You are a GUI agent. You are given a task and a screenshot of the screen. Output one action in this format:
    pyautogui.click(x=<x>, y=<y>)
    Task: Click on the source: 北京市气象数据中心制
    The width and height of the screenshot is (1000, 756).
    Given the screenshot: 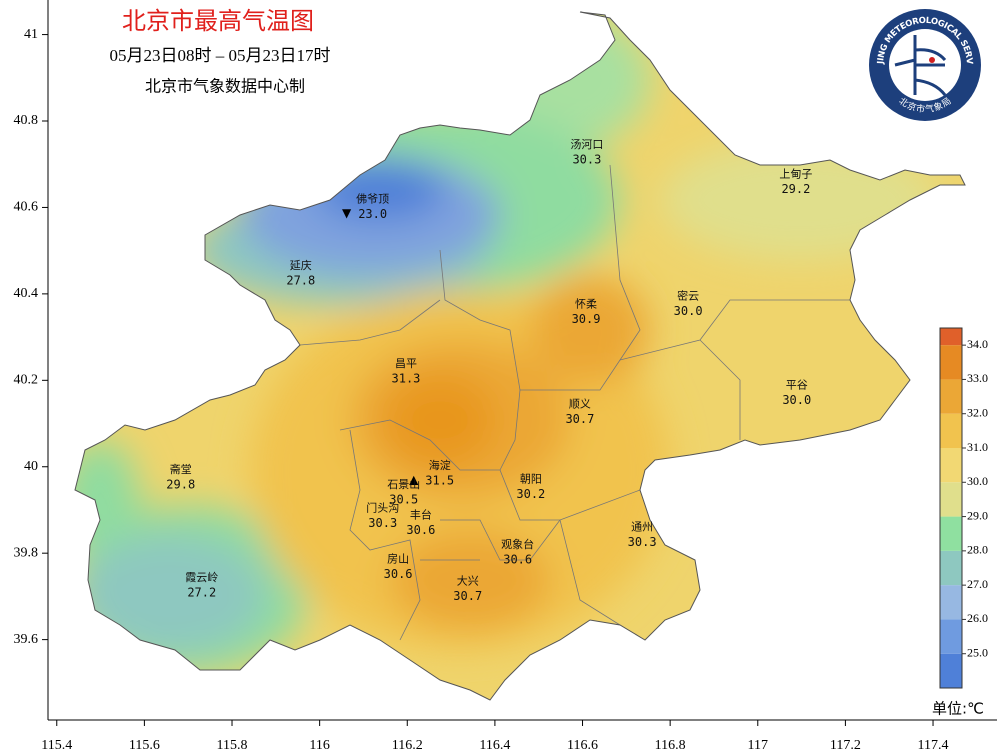 What is the action you would take?
    pyautogui.click(x=225, y=86)
    